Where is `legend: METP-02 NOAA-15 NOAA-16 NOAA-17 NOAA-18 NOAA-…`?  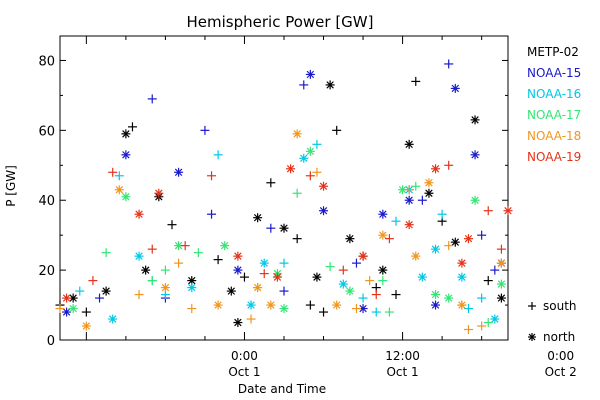 legend: METP-02 NOAA-15 NOAA-16 NOAA-17 NOAA-18 NOAA-… is located at coordinates (554, 104).